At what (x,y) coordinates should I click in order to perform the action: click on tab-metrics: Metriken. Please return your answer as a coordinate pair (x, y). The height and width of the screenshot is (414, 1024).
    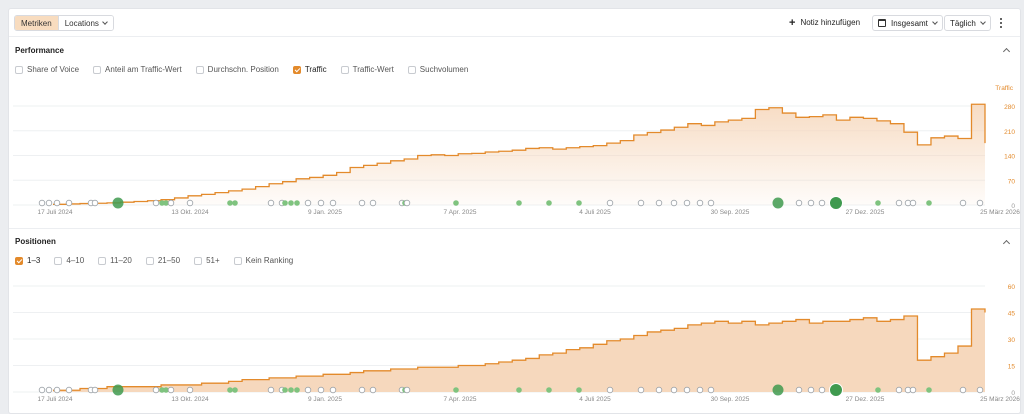
    Looking at the image, I should click on (36, 23).